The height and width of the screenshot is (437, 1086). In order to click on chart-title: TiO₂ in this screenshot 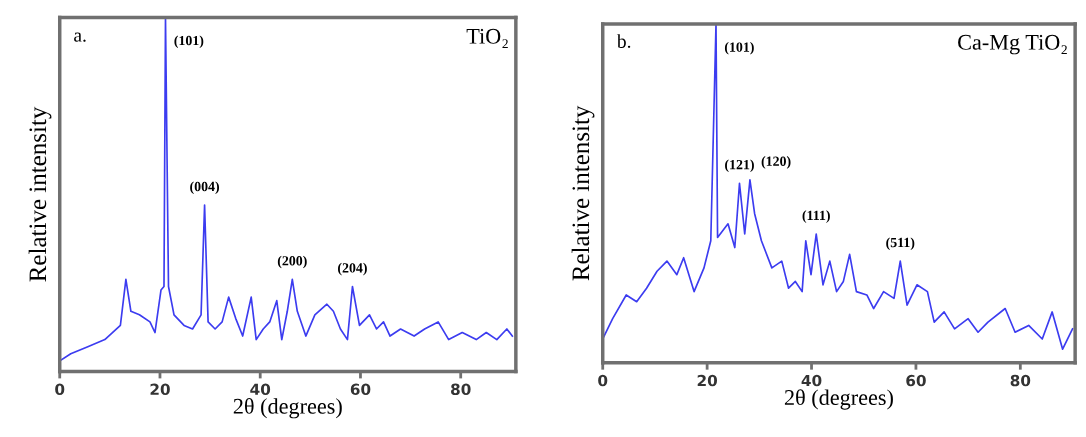, I will do `click(487, 38)`.